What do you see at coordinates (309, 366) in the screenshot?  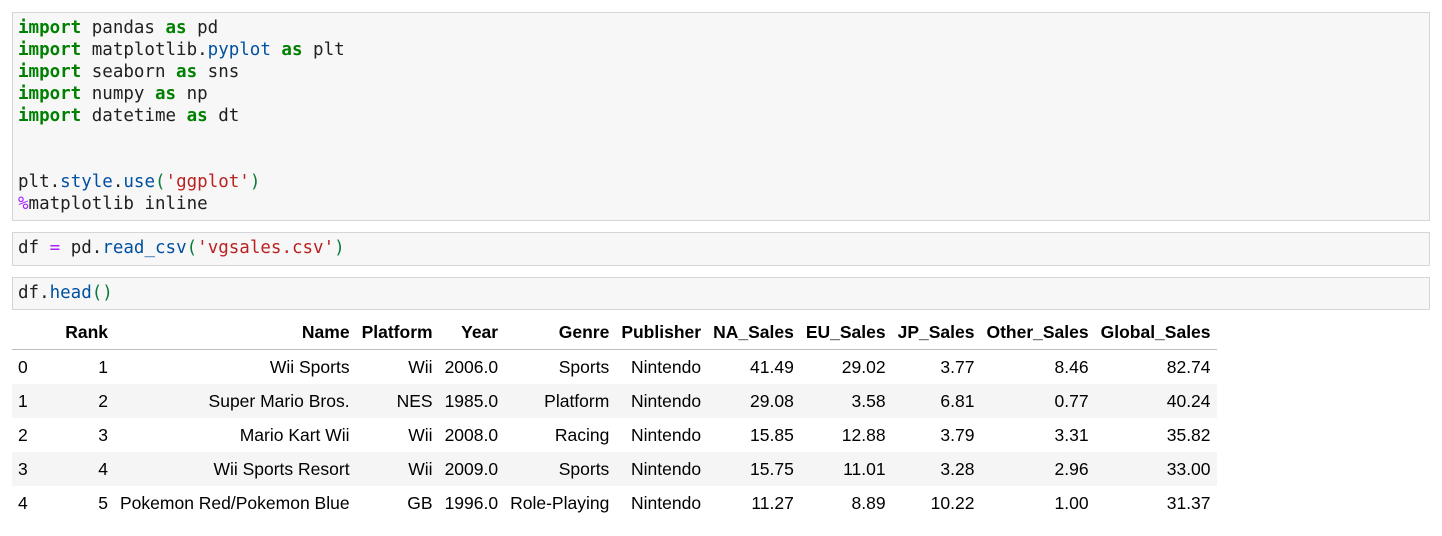 I see `table-cell: Wii Sports` at bounding box center [309, 366].